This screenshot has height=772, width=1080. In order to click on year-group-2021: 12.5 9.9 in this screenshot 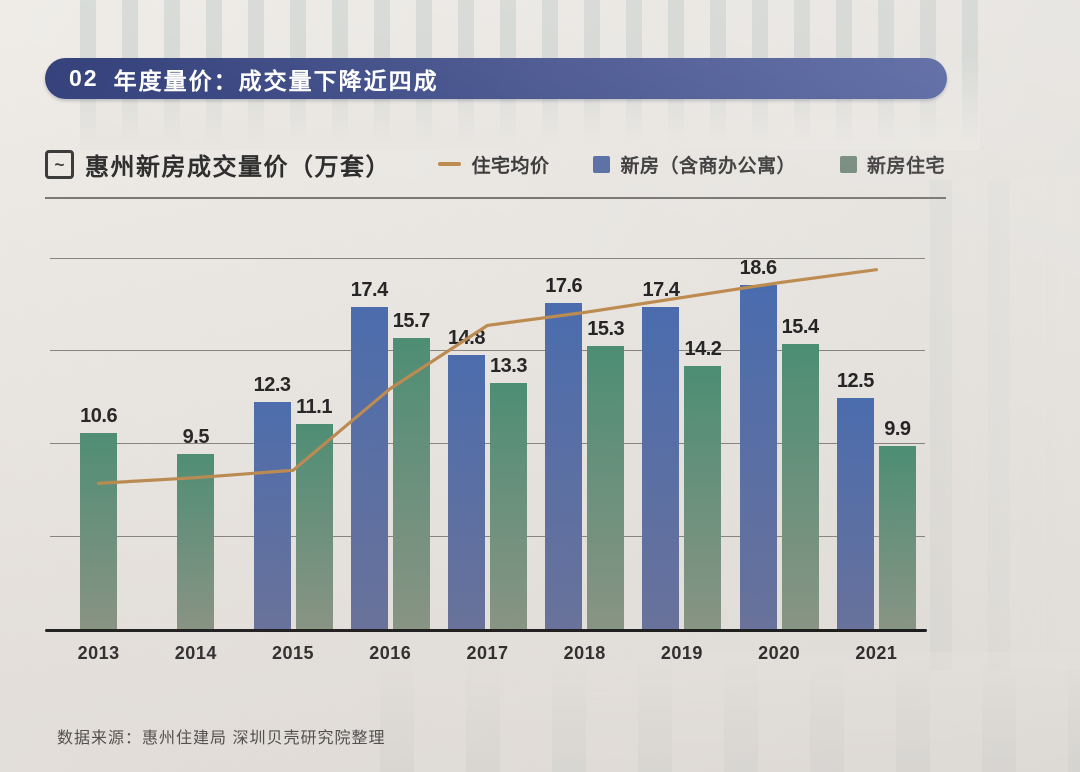, I will do `click(876, 435)`.